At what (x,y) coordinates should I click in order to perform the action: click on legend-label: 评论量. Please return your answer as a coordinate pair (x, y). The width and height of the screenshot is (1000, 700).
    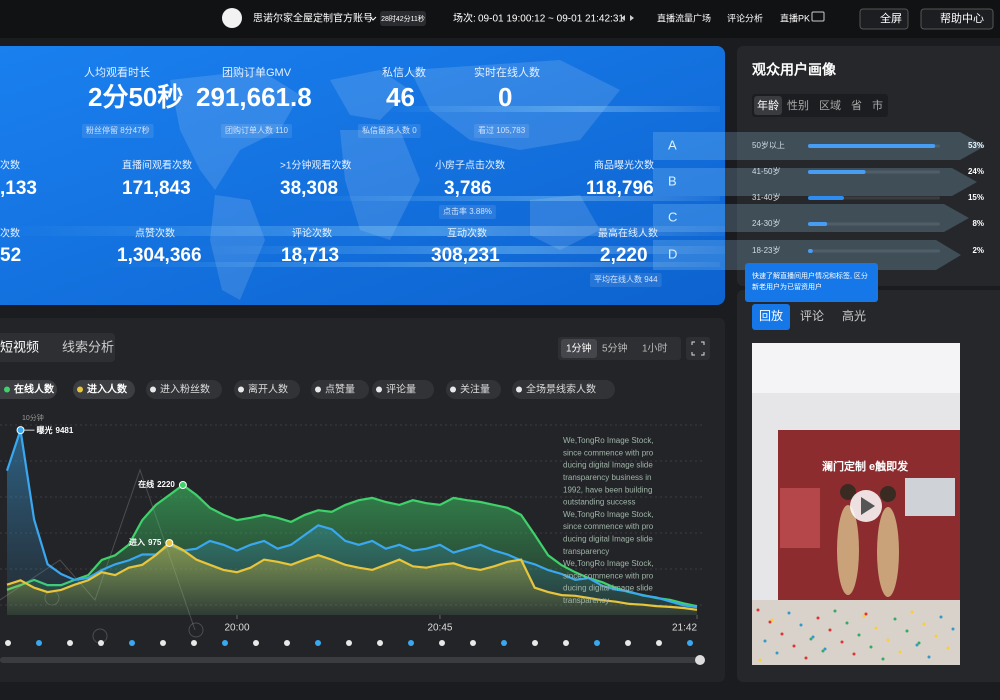
    Looking at the image, I should click on (401, 389).